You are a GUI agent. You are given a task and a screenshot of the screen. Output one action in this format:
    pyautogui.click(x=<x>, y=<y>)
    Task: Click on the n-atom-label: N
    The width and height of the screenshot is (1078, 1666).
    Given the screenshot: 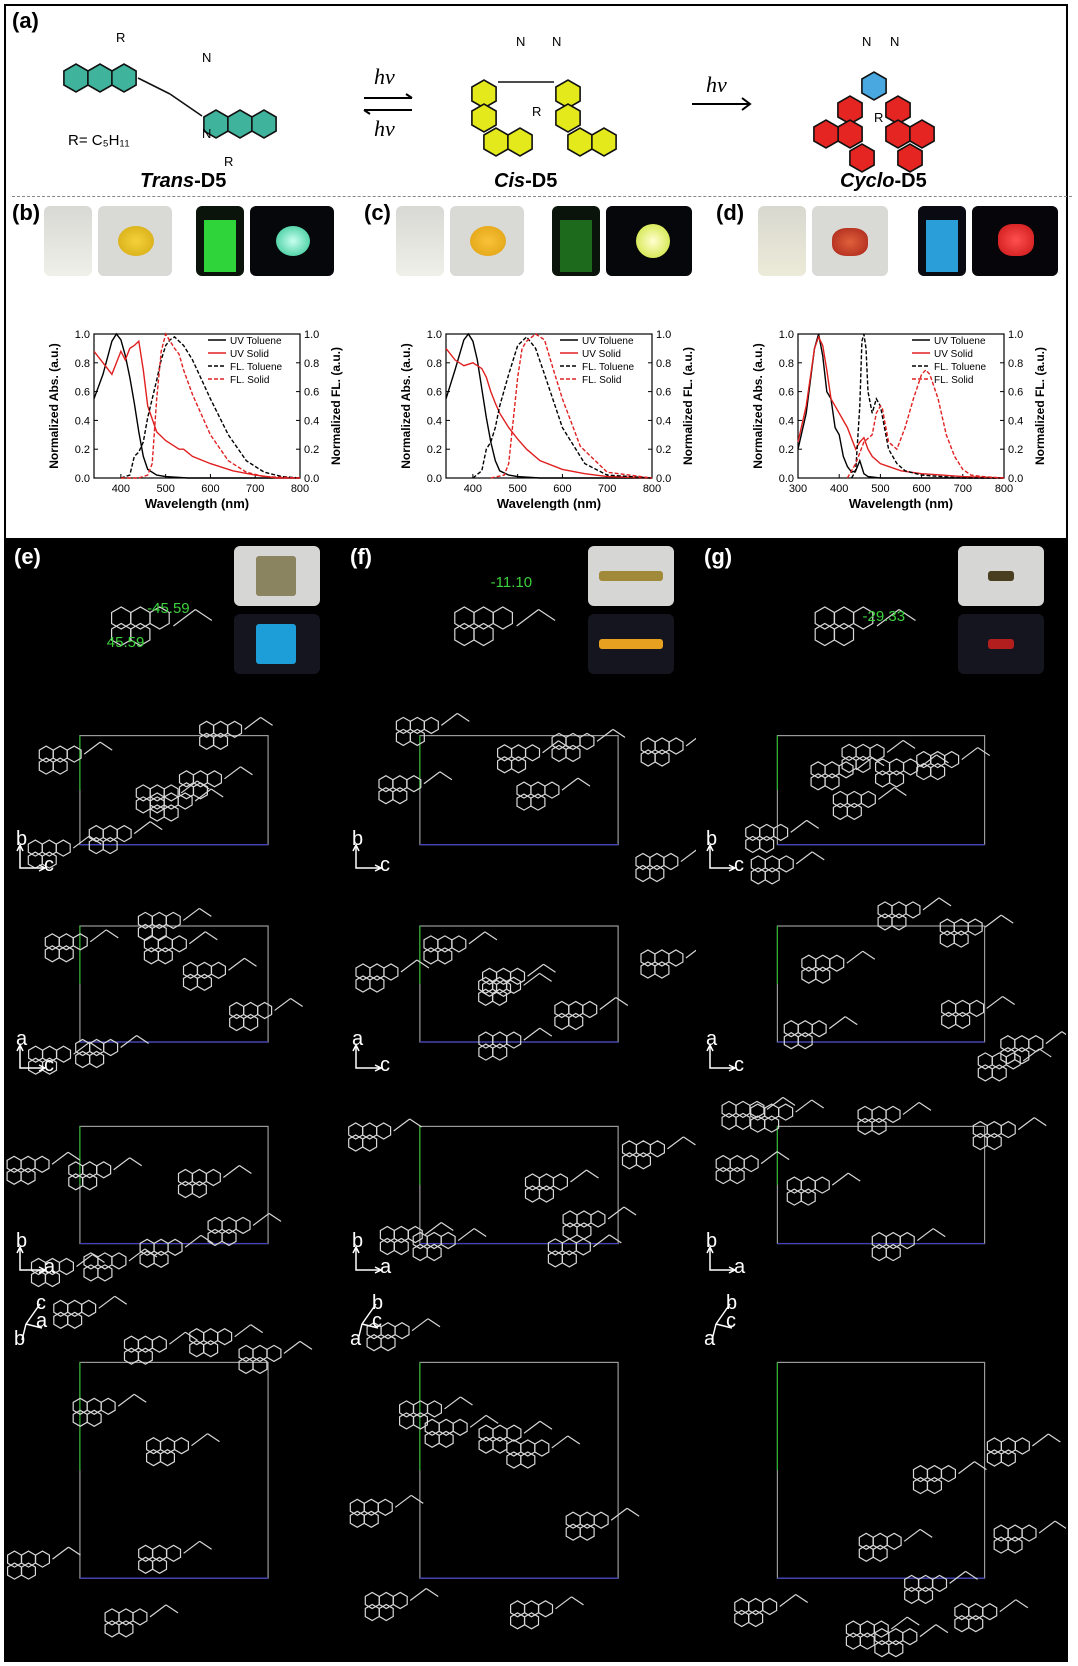 What is the action you would take?
    pyautogui.click(x=206, y=133)
    